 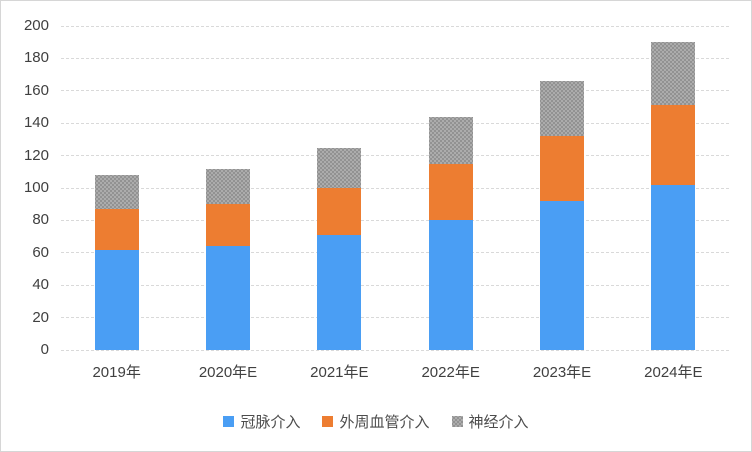 I want to click on bar-segment-神经介入-2022年E, so click(x=450, y=140).